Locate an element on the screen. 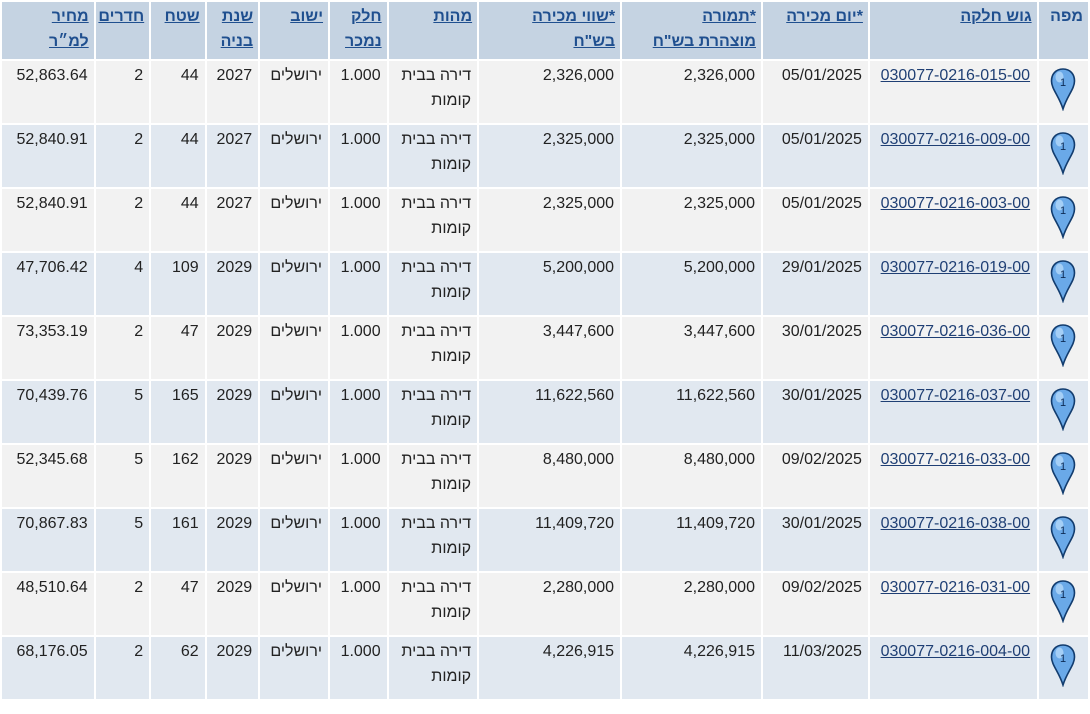  parcel-link: 030077-0216-004-00 is located at coordinates (955, 651).